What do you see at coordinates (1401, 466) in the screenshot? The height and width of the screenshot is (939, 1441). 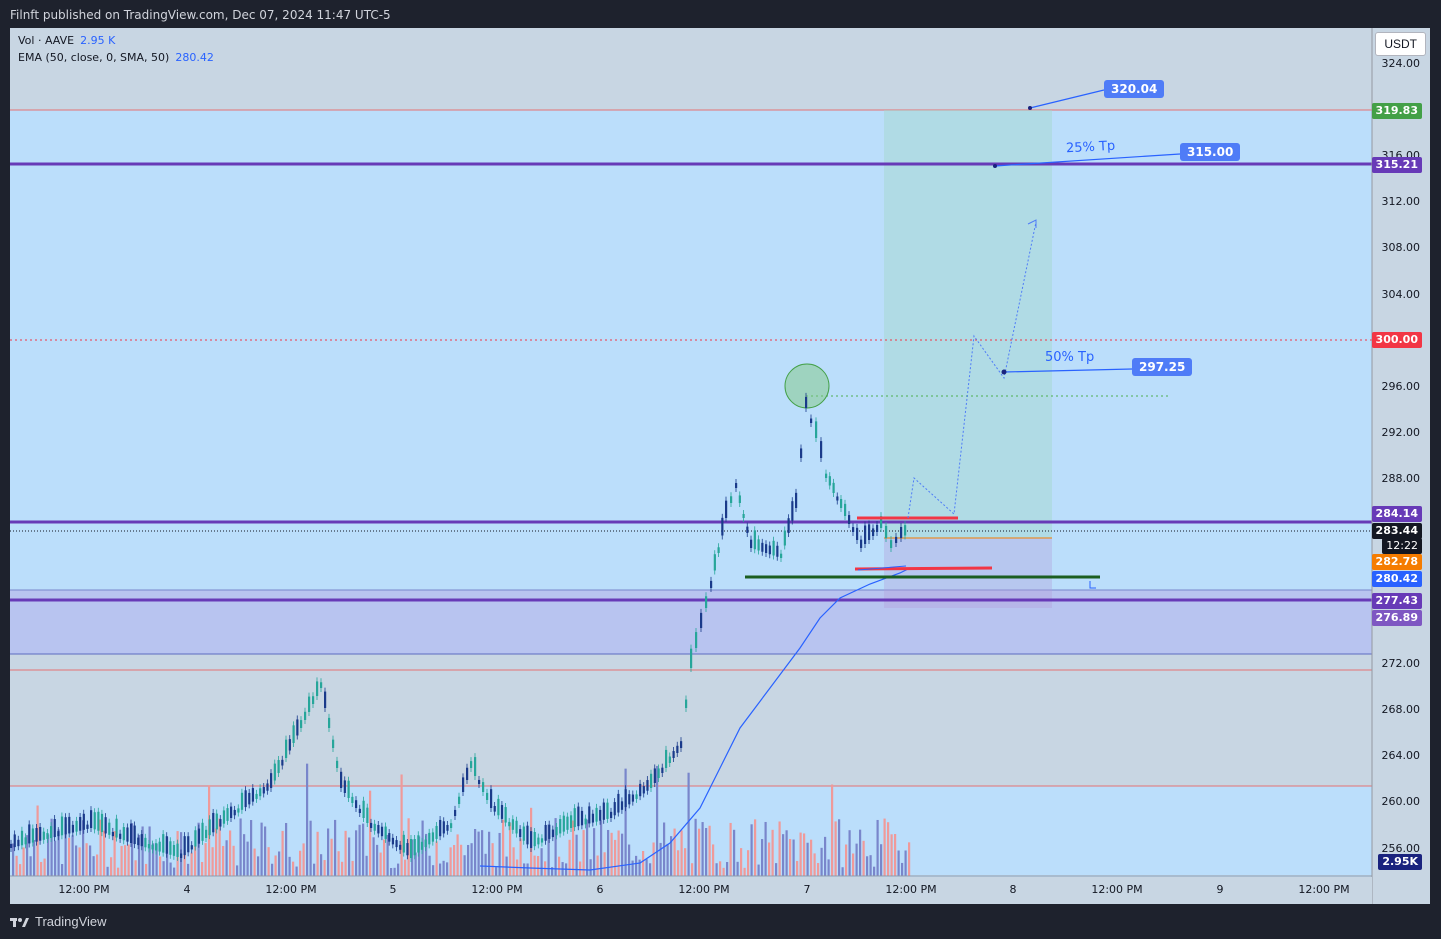 I see `price-axis` at bounding box center [1401, 466].